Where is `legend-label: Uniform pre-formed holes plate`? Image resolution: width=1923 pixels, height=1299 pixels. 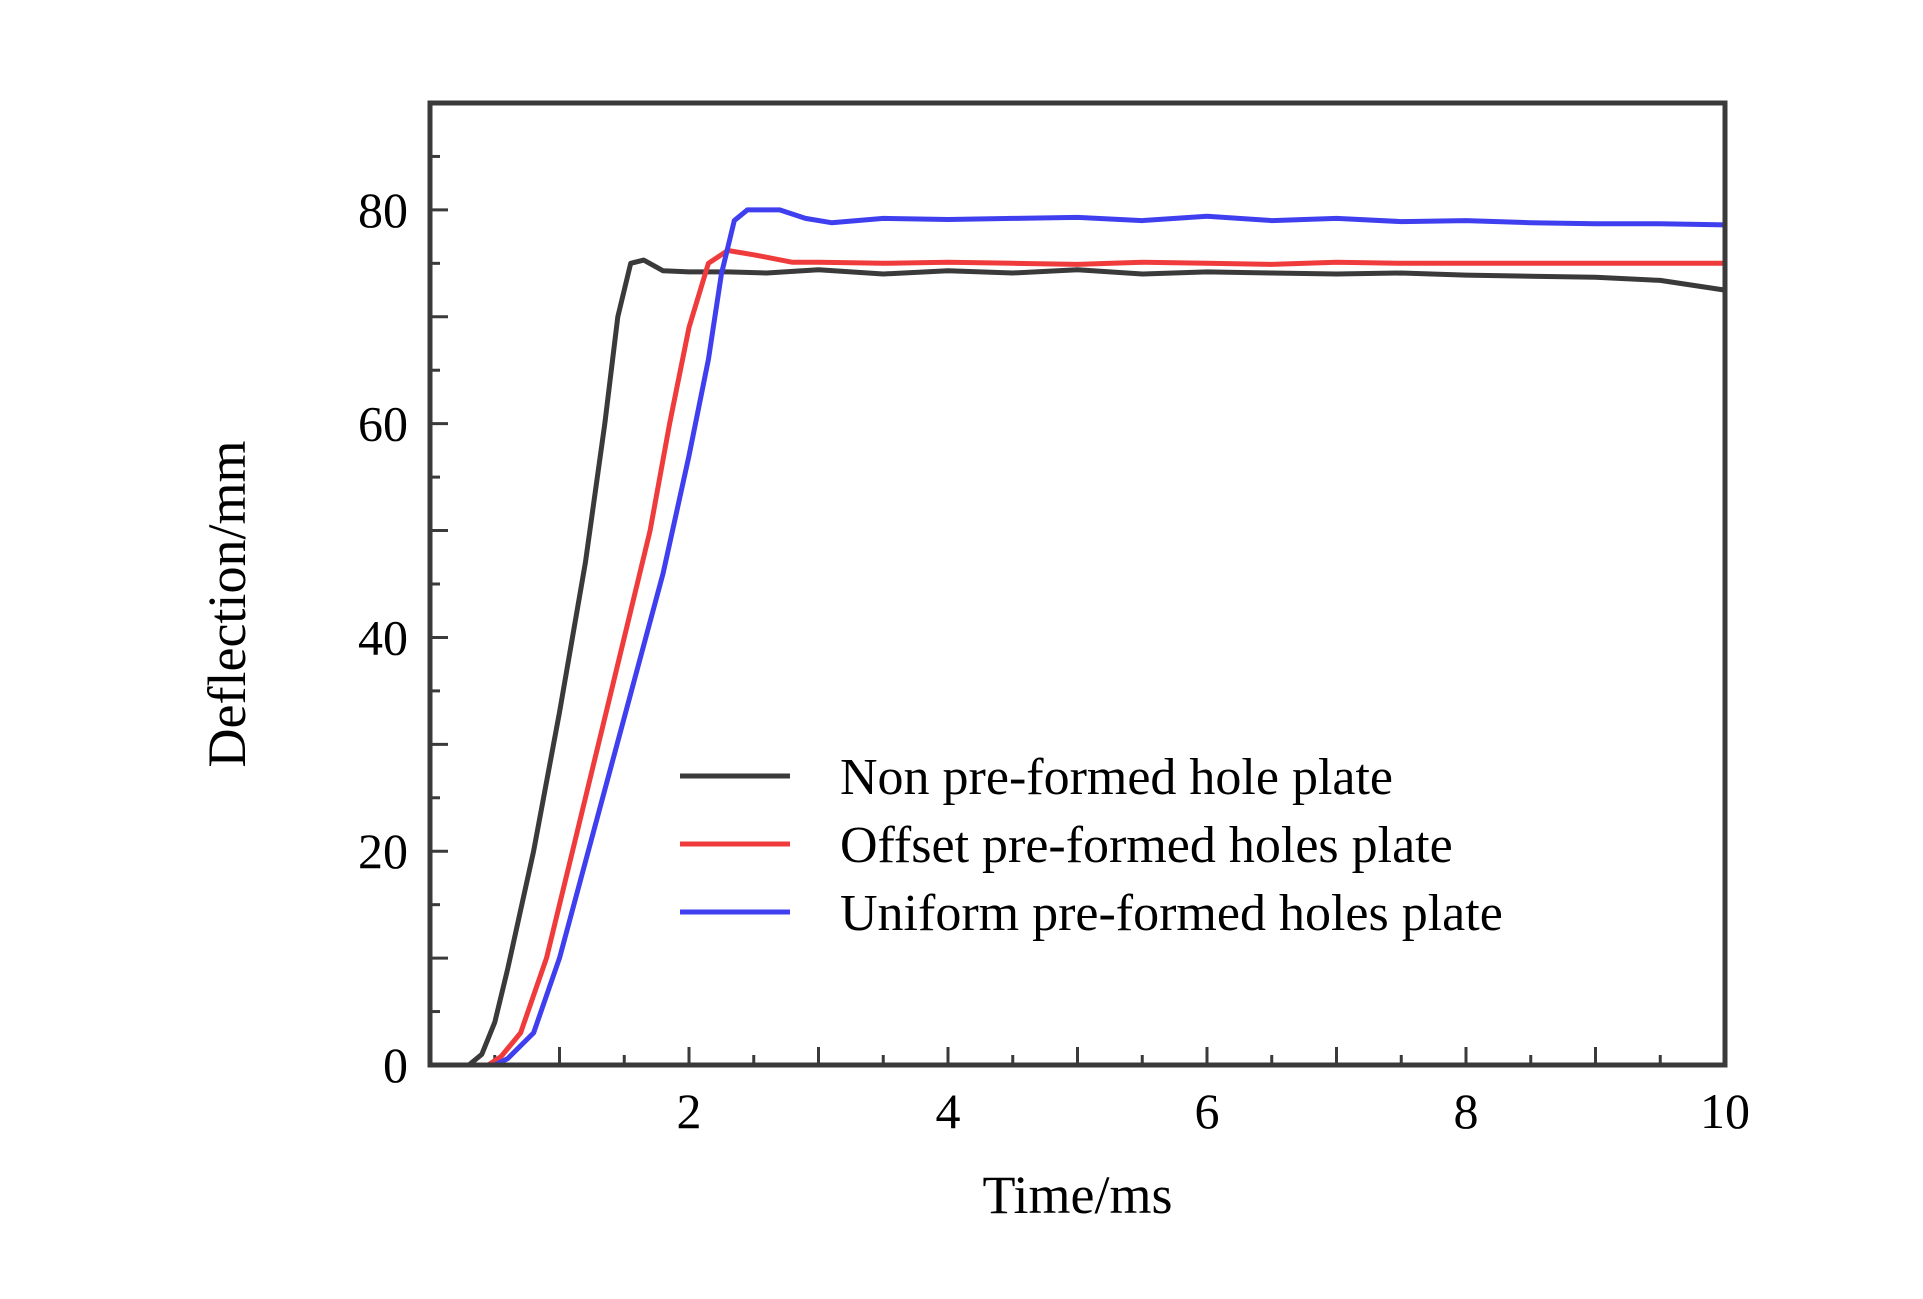
legend-label: Uniform pre-formed holes plate is located at coordinates (1171, 913).